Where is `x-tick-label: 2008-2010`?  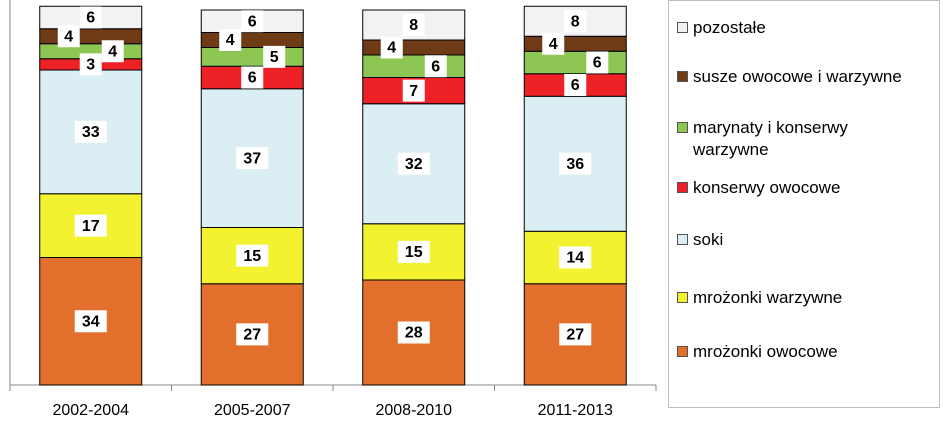
x-tick-label: 2008-2010 is located at coordinates (413, 410).